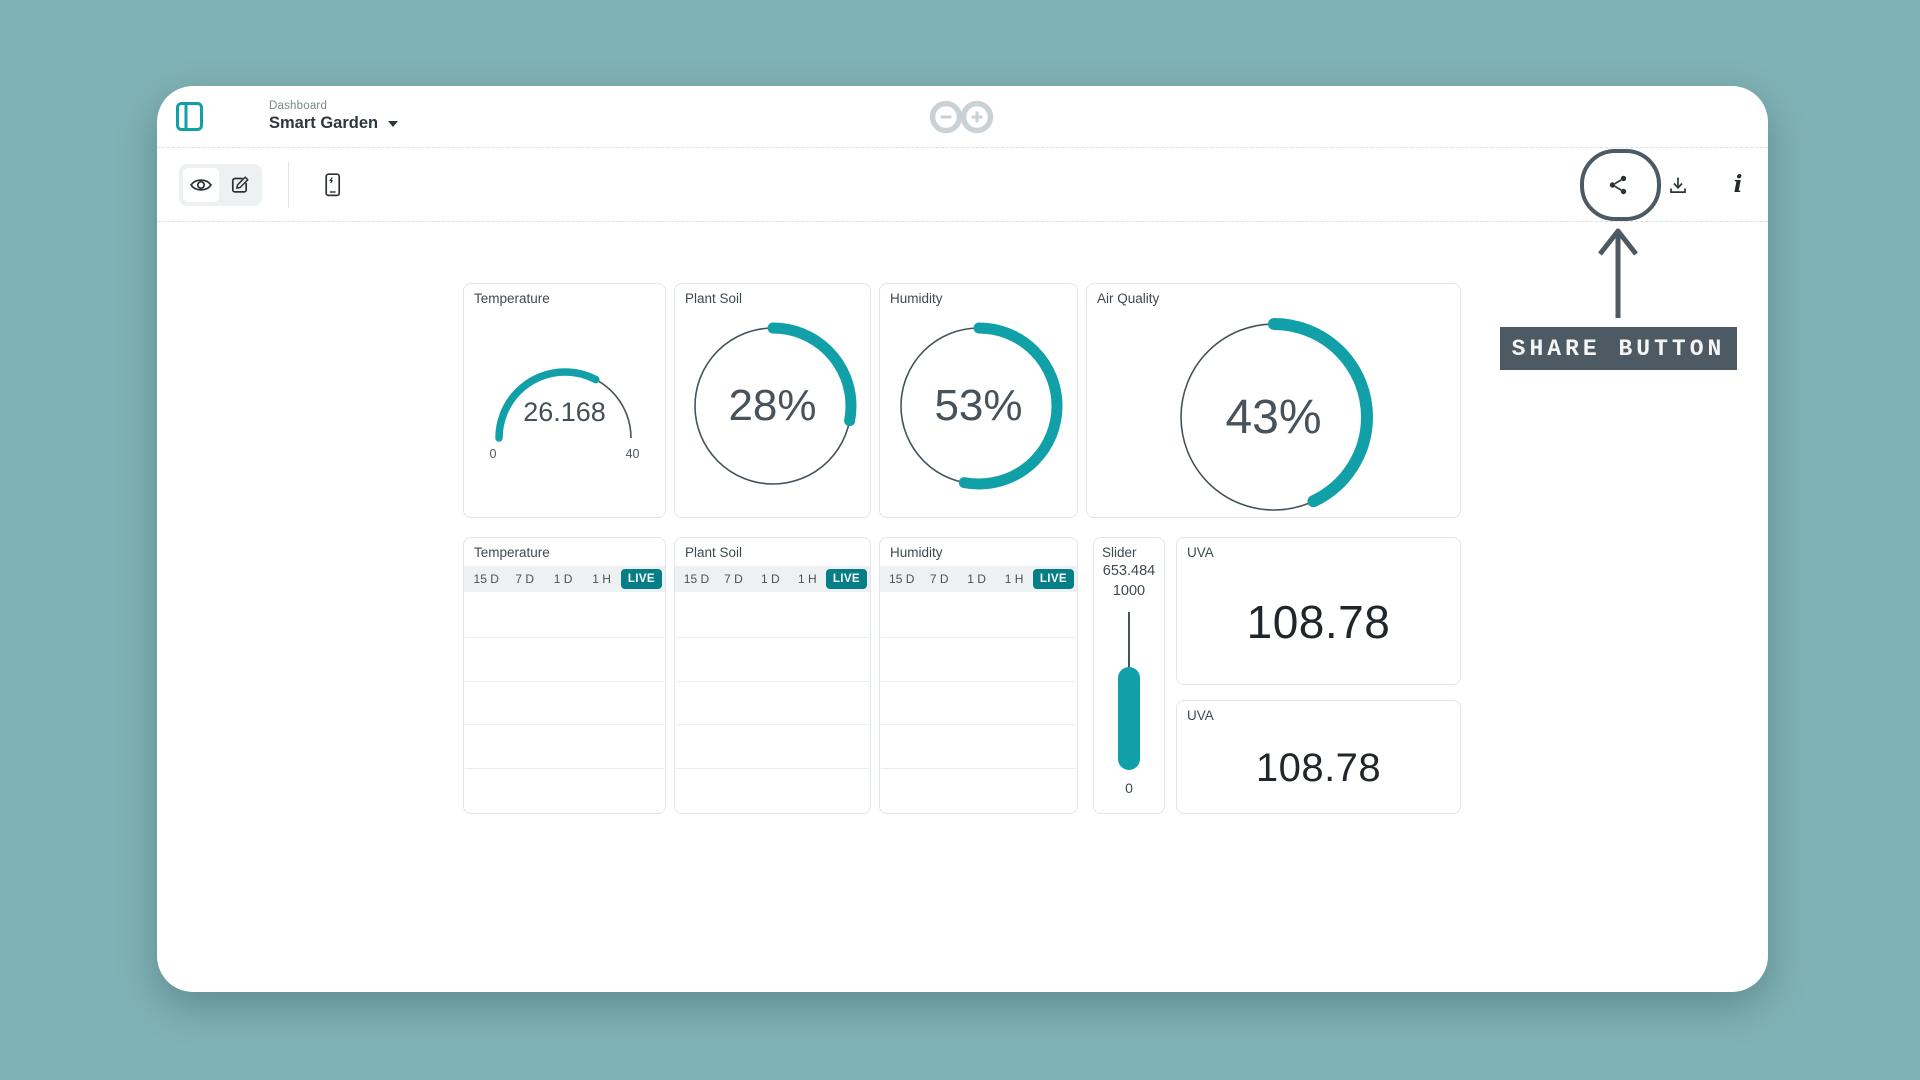 Image resolution: width=1920 pixels, height=1080 pixels. Describe the element at coordinates (1128, 298) in the screenshot. I see `widget-title: Air Quality` at that location.